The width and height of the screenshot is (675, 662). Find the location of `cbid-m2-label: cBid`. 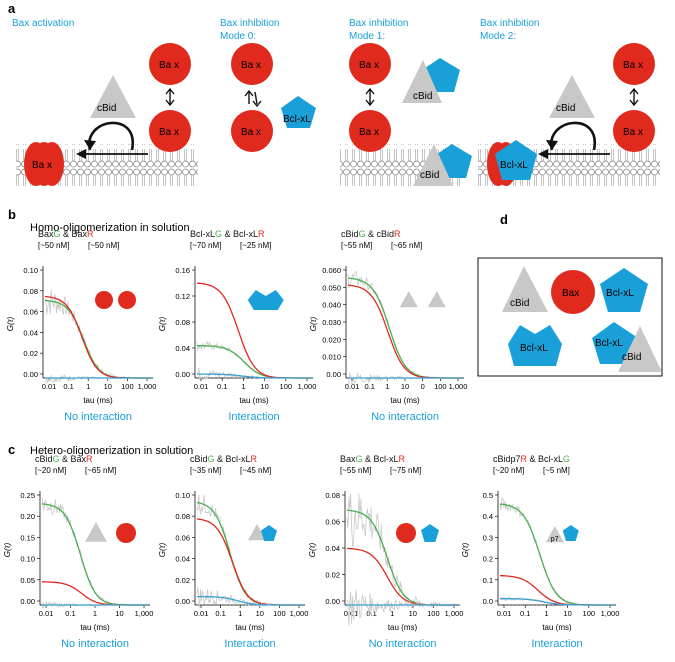

cbid-m2-label: cBid is located at coordinates (565, 108).